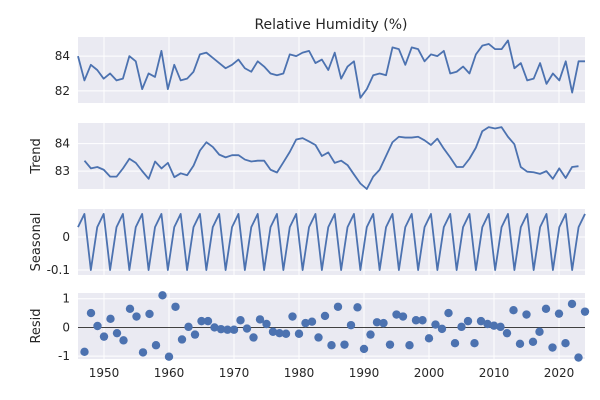  I want to click on xtick-label: 1960, so click(169, 373).